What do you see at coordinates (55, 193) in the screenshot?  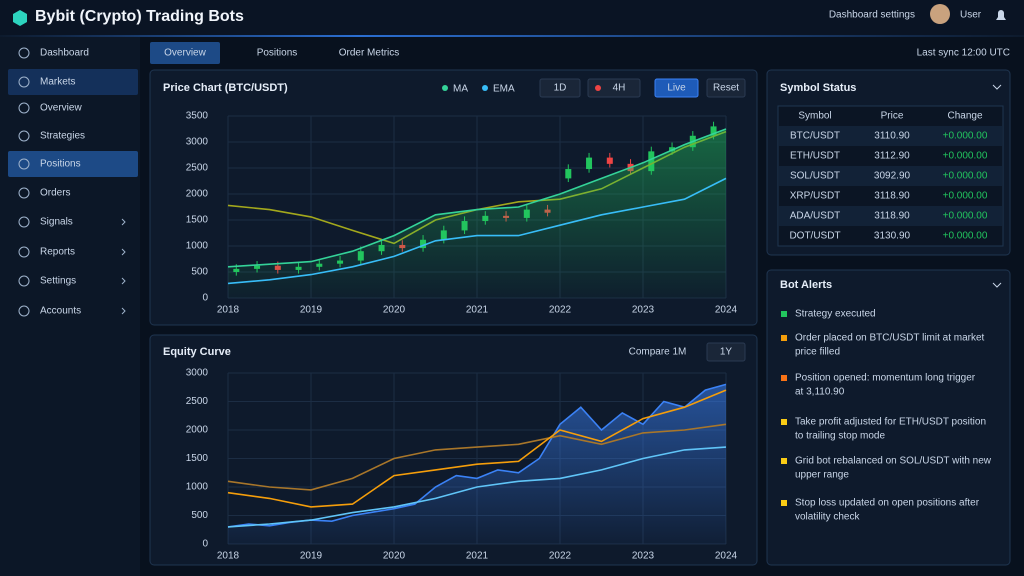 I see `nav-item: Orders` at bounding box center [55, 193].